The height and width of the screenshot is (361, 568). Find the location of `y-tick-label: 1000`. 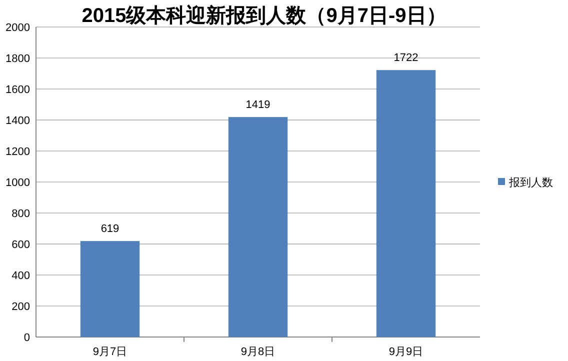

y-tick-label: 1000 is located at coordinates (18, 183).